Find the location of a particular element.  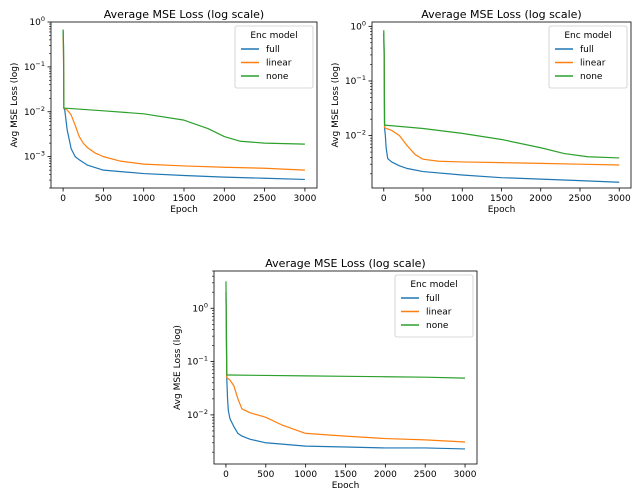

y-tick-exponent: −3 is located at coordinates (40, 154).